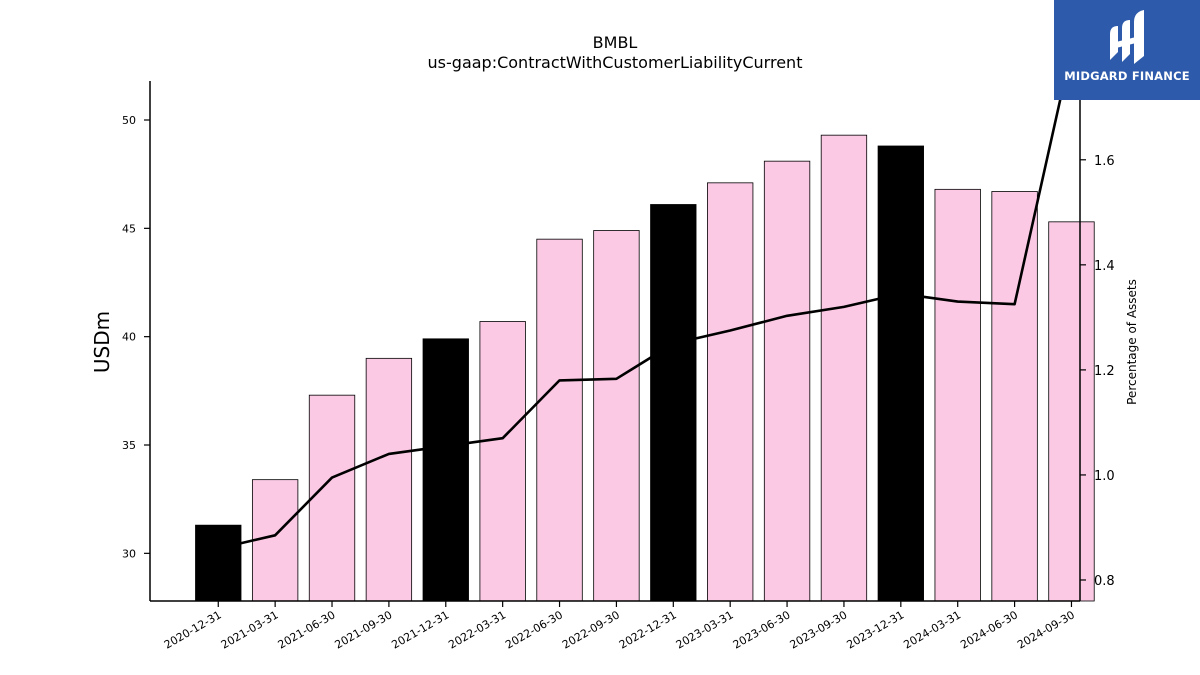 The image size is (1200, 675). Describe the element at coordinates (615, 42) in the screenshot. I see `chart-title: BMBL` at that location.